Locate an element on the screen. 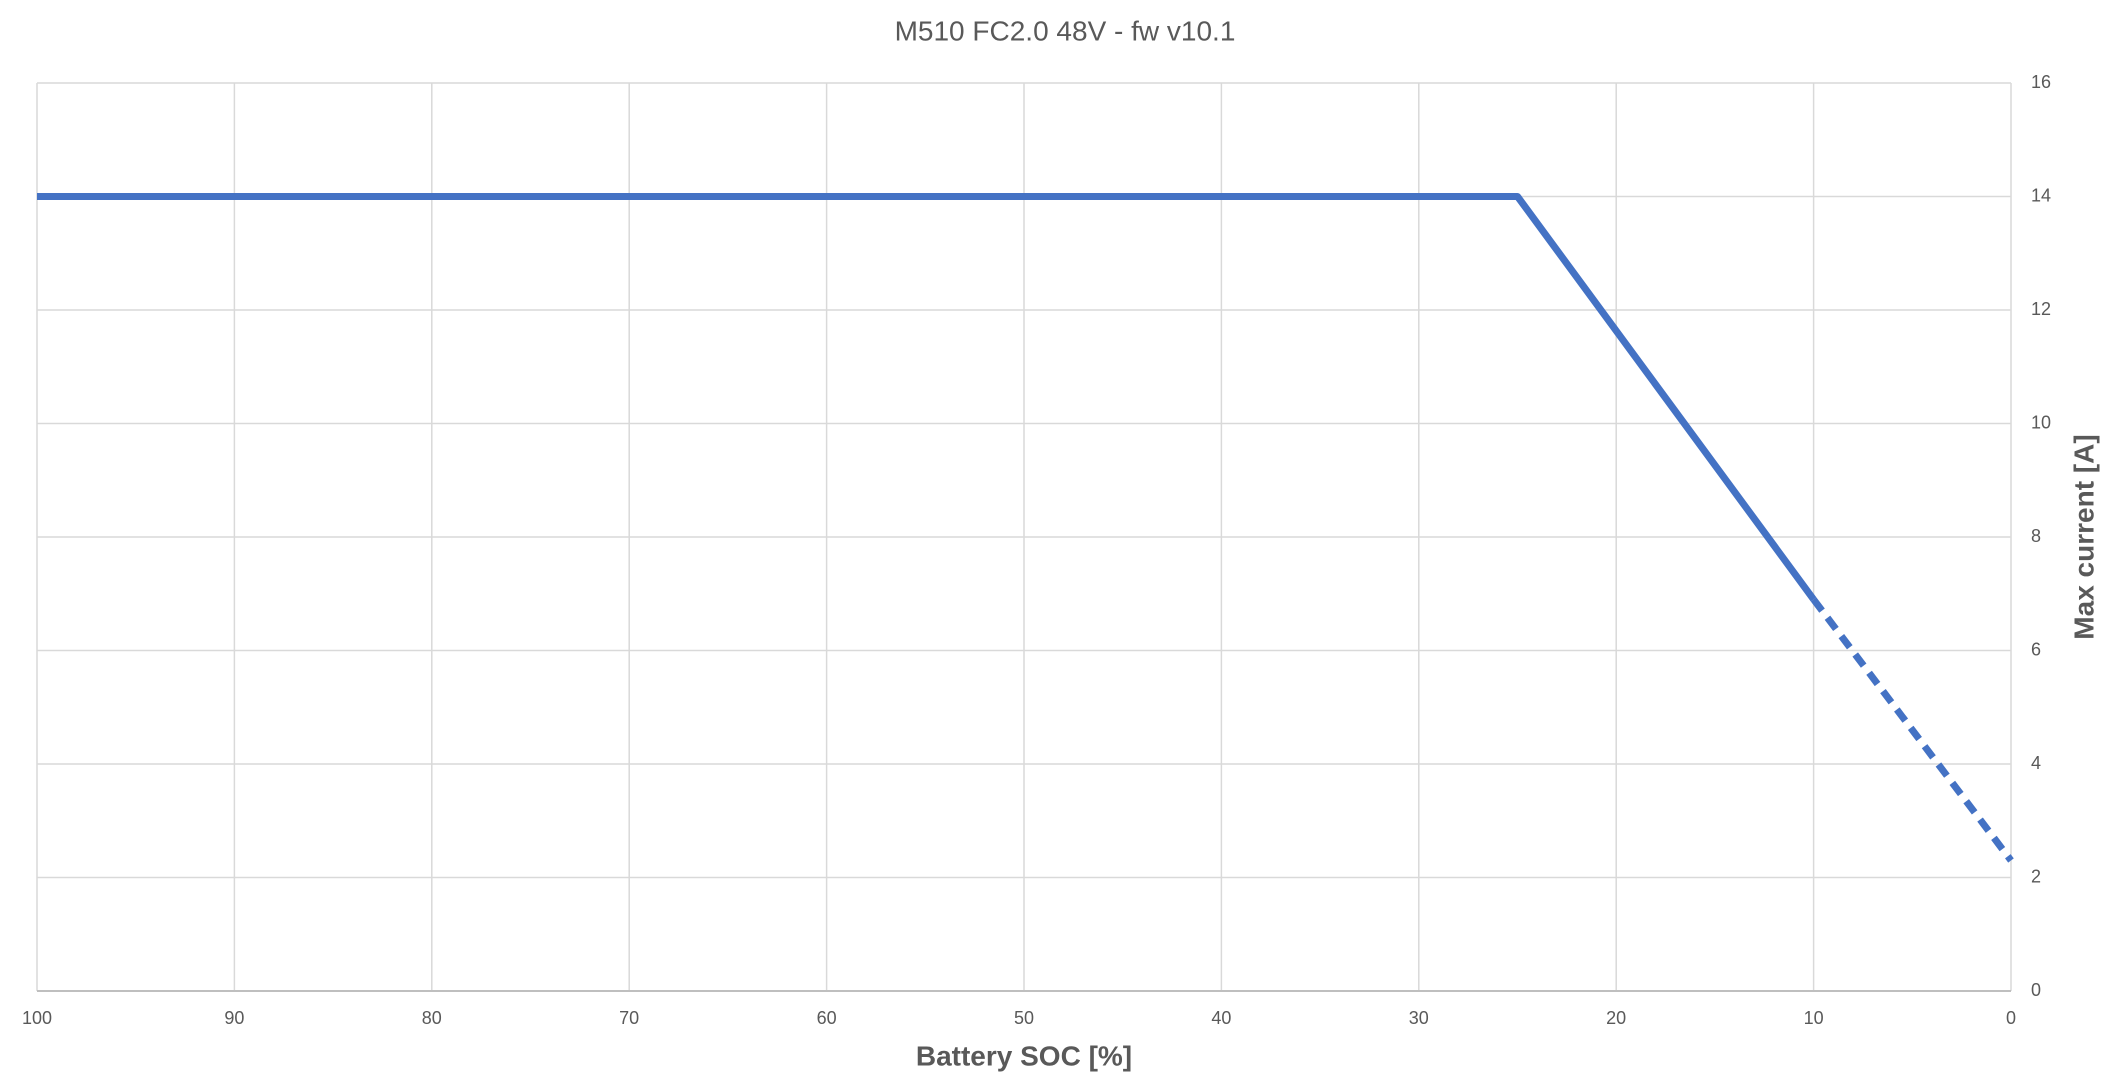  x-tick-label: 70 is located at coordinates (629, 1018).